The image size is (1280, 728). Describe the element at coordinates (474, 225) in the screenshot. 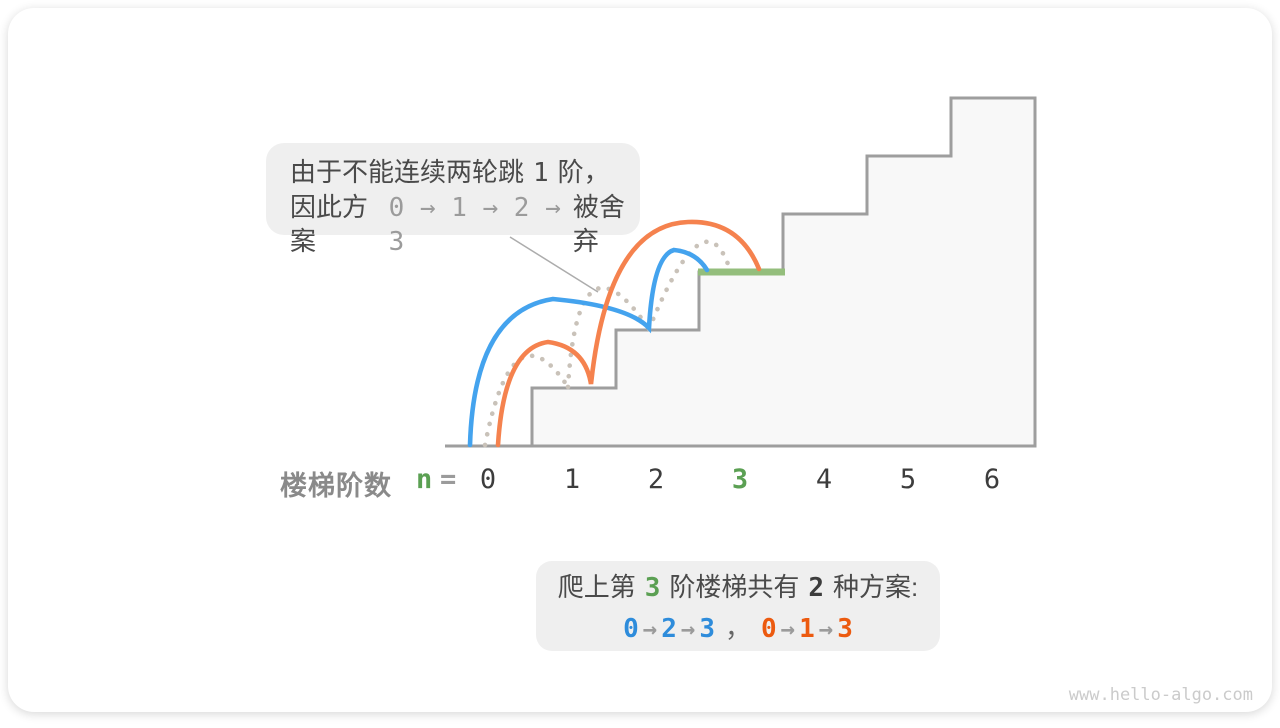

I see `rejected-path-label: 0 → 1 → 2 → 3` at that location.